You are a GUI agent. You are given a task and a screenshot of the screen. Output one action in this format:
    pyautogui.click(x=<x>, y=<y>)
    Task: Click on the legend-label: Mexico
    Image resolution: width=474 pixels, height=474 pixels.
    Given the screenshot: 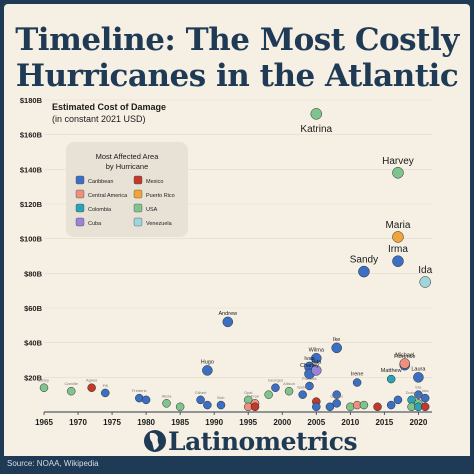 What is the action you would take?
    pyautogui.click(x=154, y=182)
    